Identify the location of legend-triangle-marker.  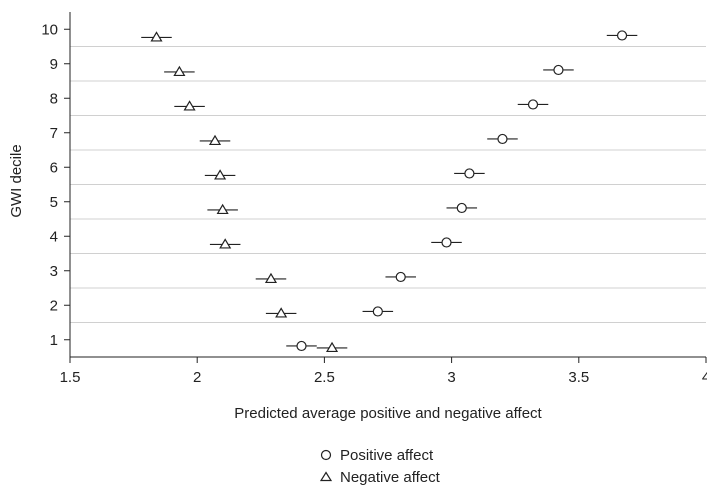
(326, 476).